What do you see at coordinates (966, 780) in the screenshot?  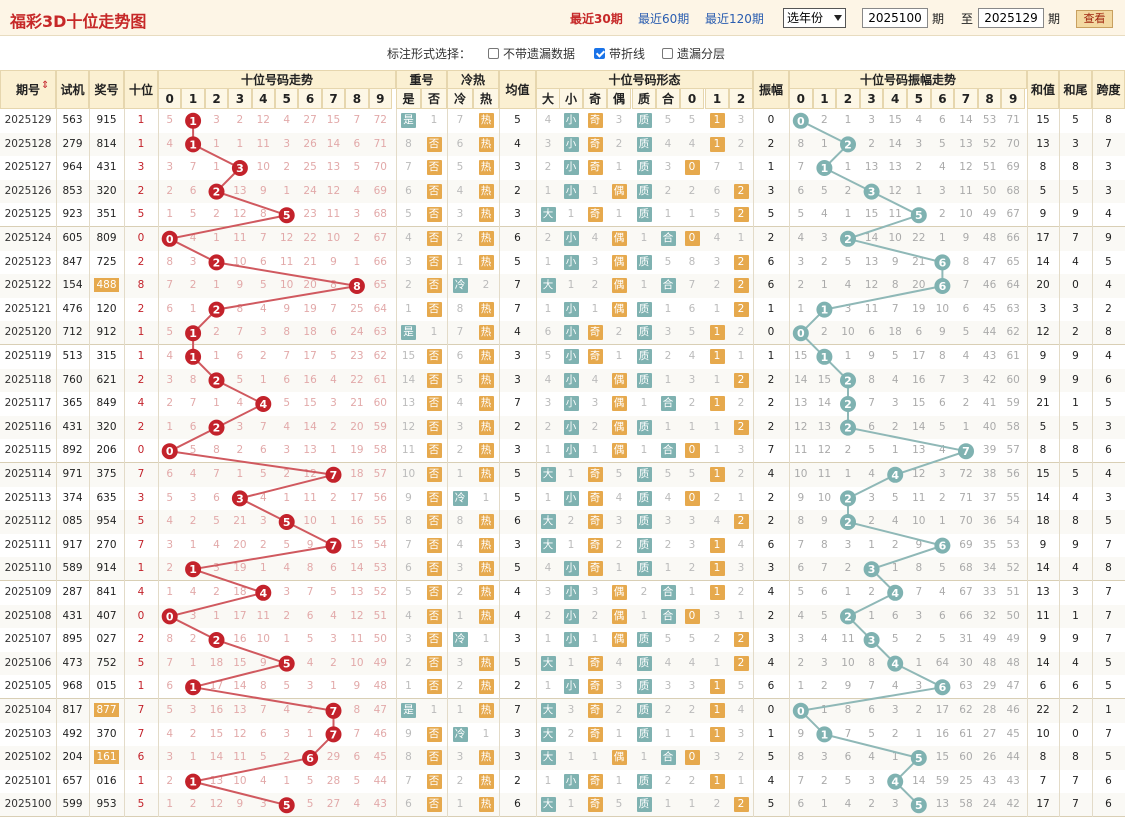 I see `swing-miss: 25` at bounding box center [966, 780].